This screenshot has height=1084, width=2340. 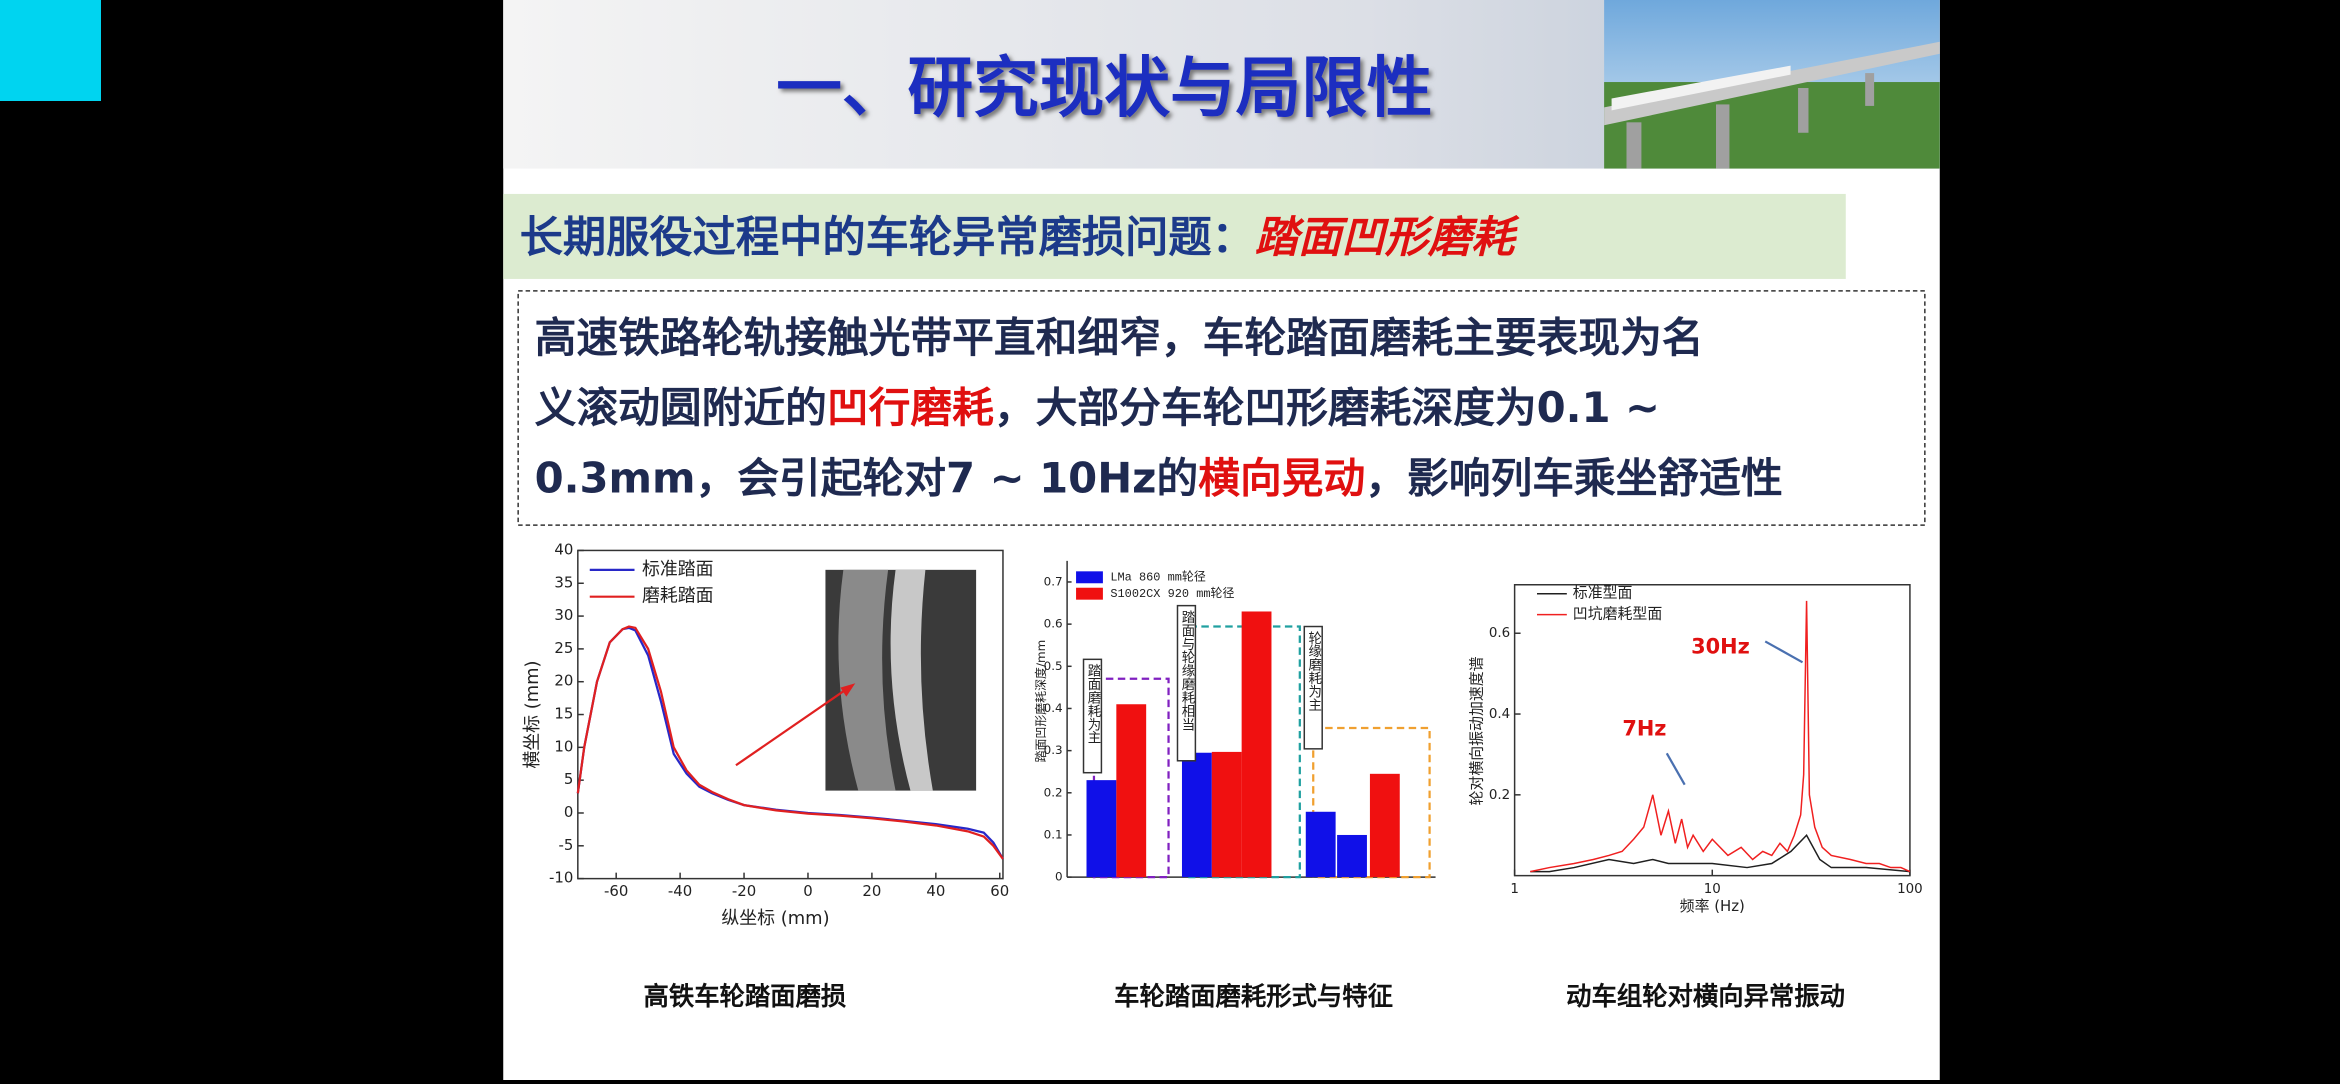 I want to click on x-tick-label: 40, so click(x=935, y=891).